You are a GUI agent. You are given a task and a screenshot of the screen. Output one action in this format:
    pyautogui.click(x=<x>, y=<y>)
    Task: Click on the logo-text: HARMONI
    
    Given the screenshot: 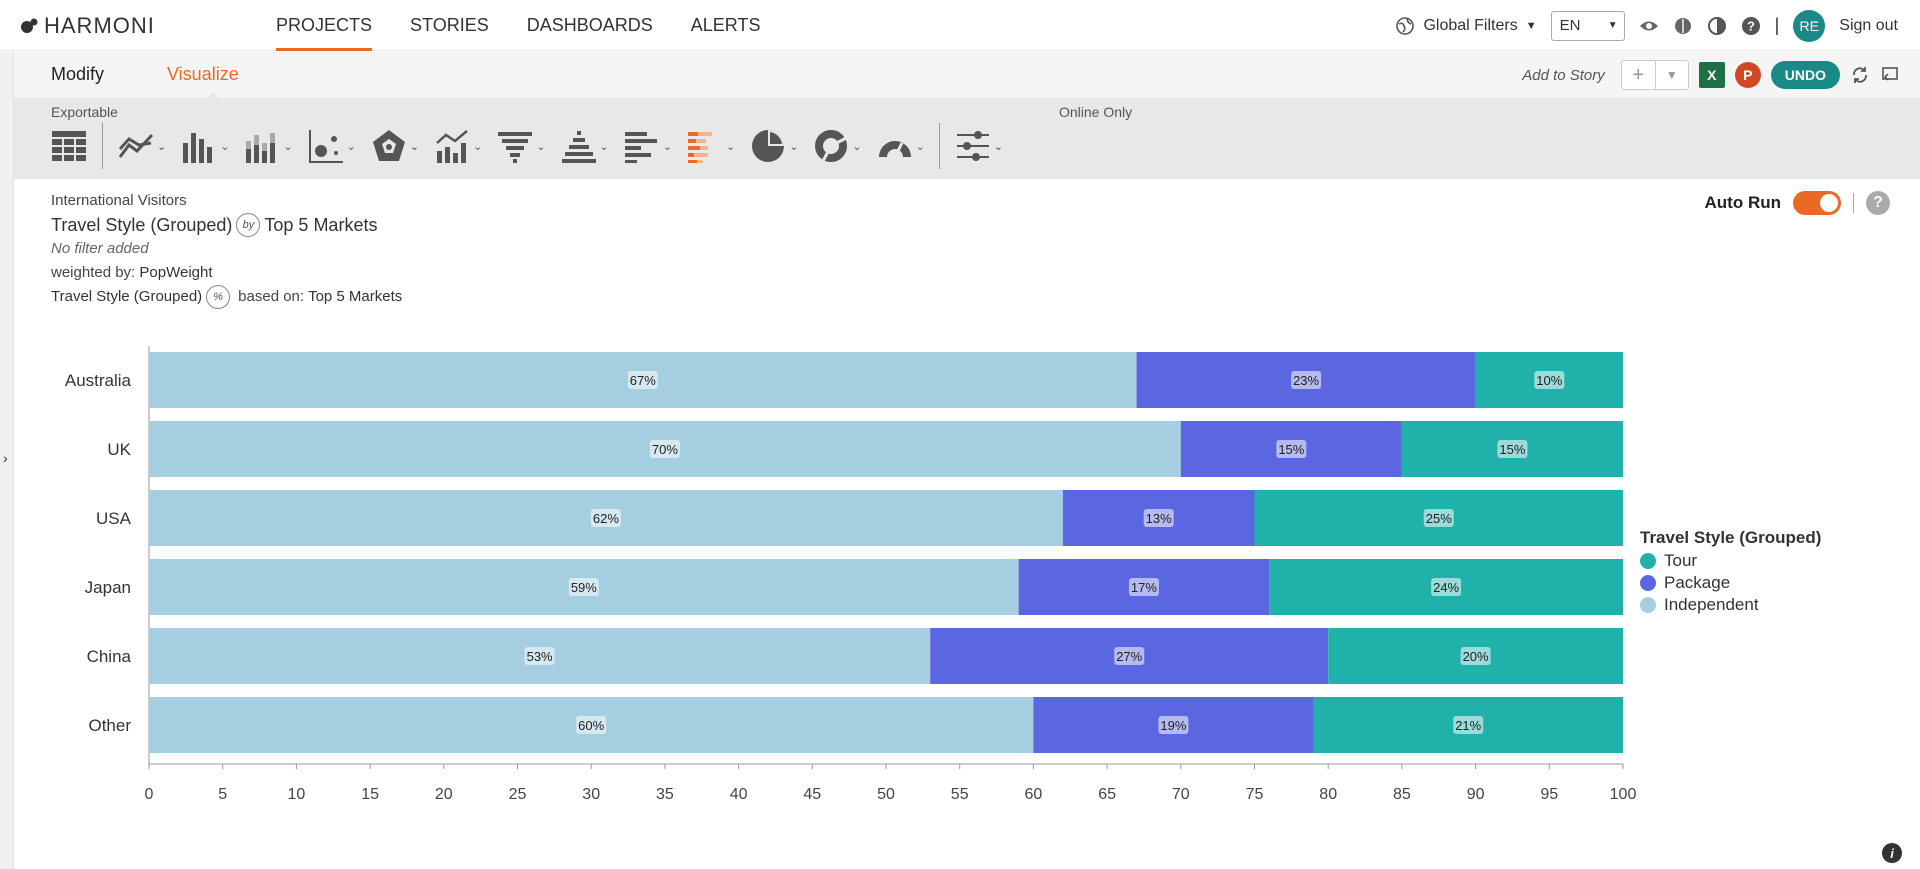 What is the action you would take?
    pyautogui.click(x=99, y=25)
    